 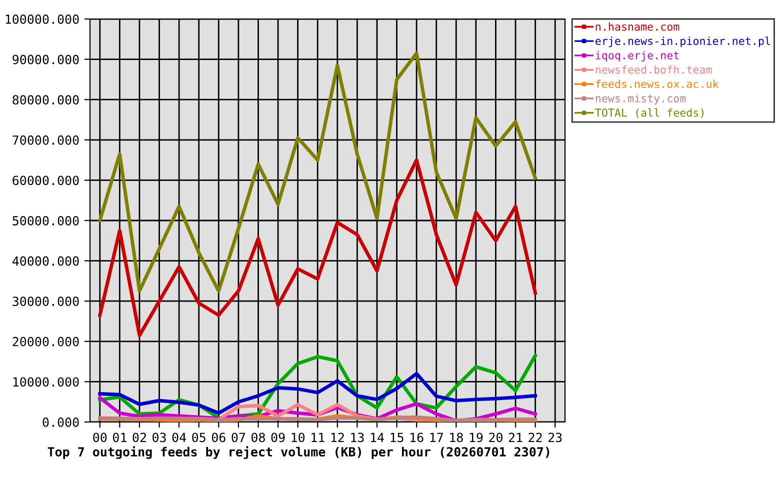 What do you see at coordinates (239, 437) in the screenshot?
I see `x-tick-label: 07` at bounding box center [239, 437].